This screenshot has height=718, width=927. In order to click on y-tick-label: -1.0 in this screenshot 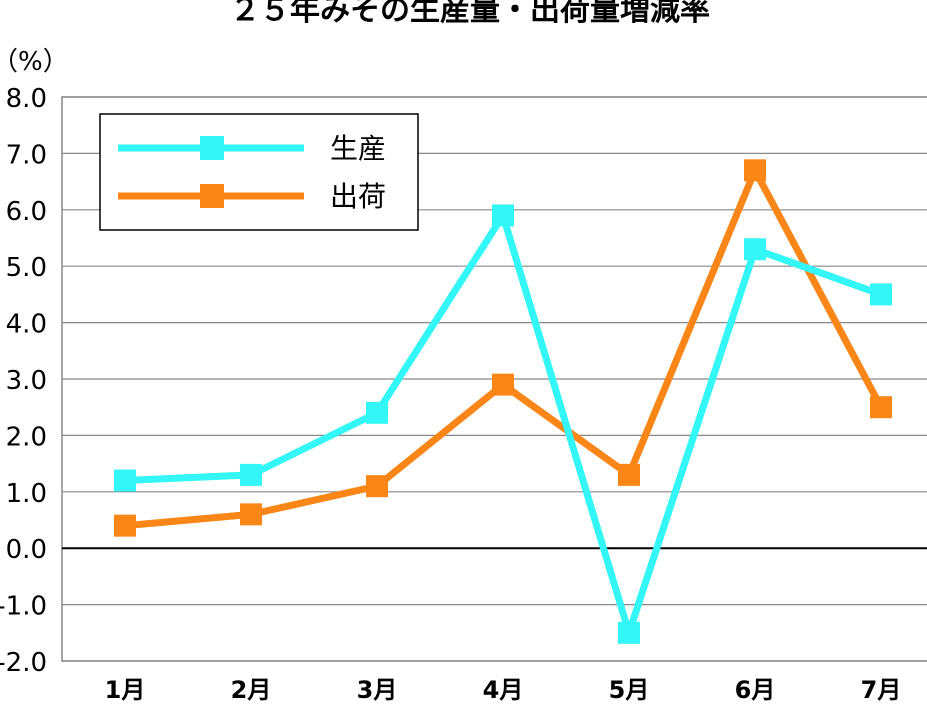, I will do `click(23, 607)`.